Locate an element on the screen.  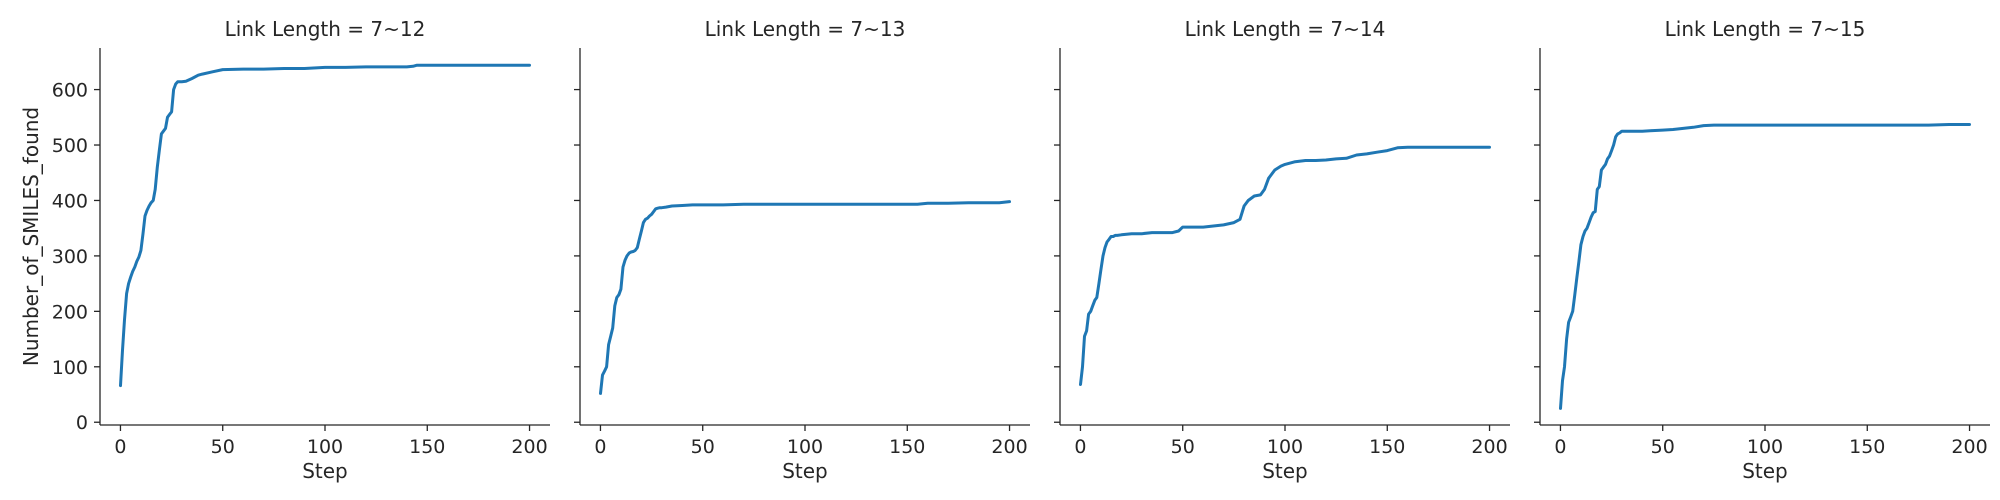
y-tick-label: 600 is located at coordinates (70, 91).